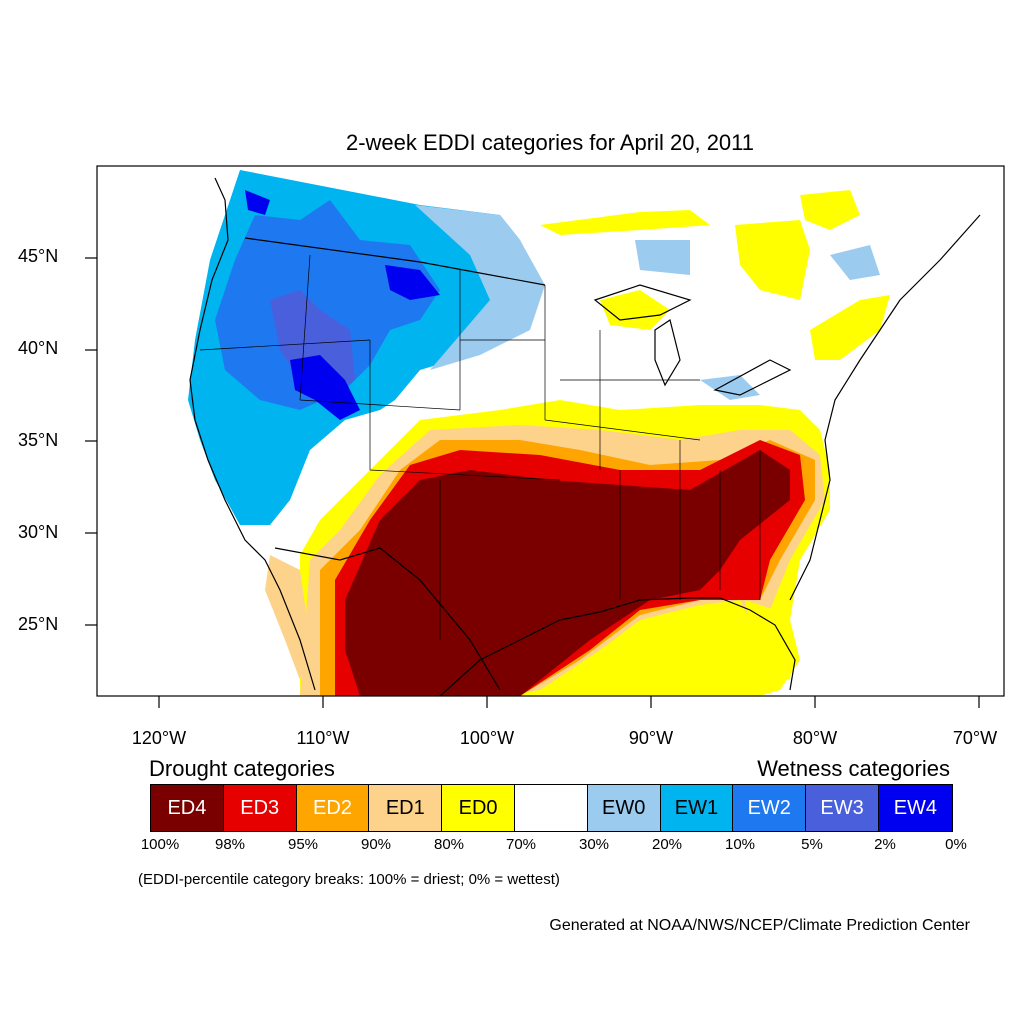 The image size is (1024, 1024). What do you see at coordinates (376, 844) in the screenshot?
I see `break-label: 90%` at bounding box center [376, 844].